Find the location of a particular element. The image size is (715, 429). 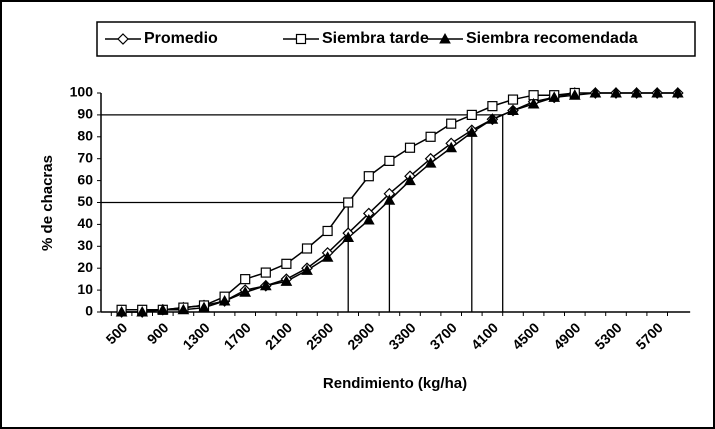

y-tick-label: 40 is located at coordinates (85, 223).